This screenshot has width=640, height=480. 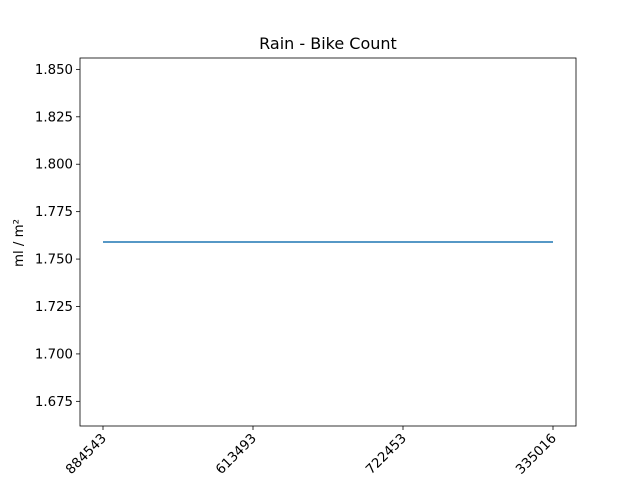 I want to click on y-tick-label-7: 1.850, so click(x=54, y=70).